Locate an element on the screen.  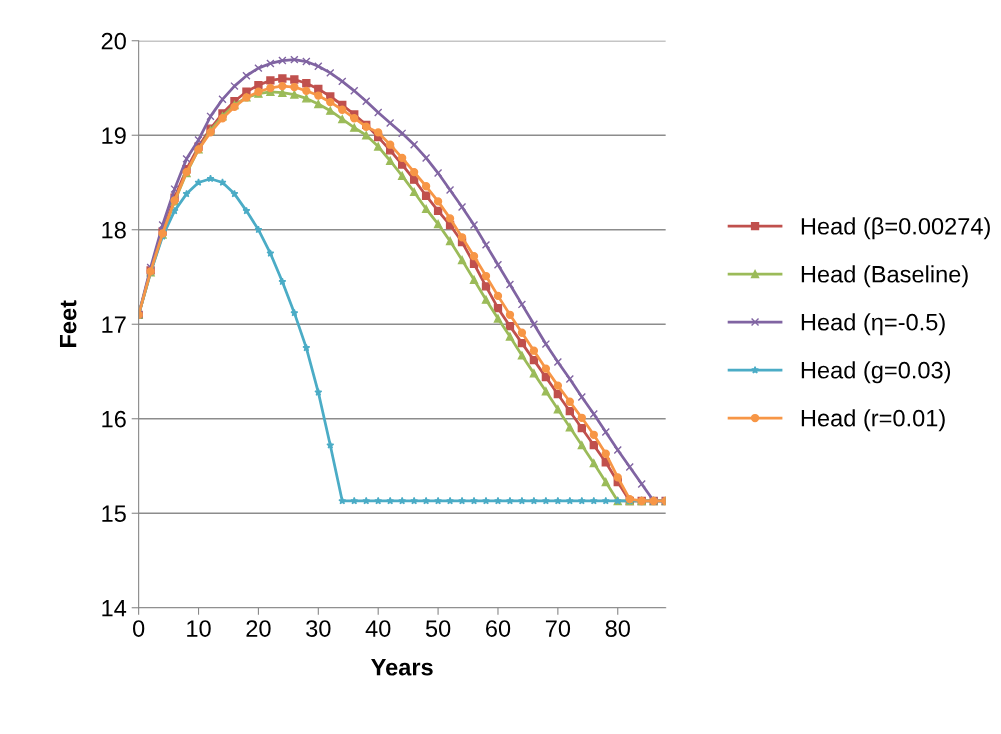
x-axis-title: Years is located at coordinates (402, 667).